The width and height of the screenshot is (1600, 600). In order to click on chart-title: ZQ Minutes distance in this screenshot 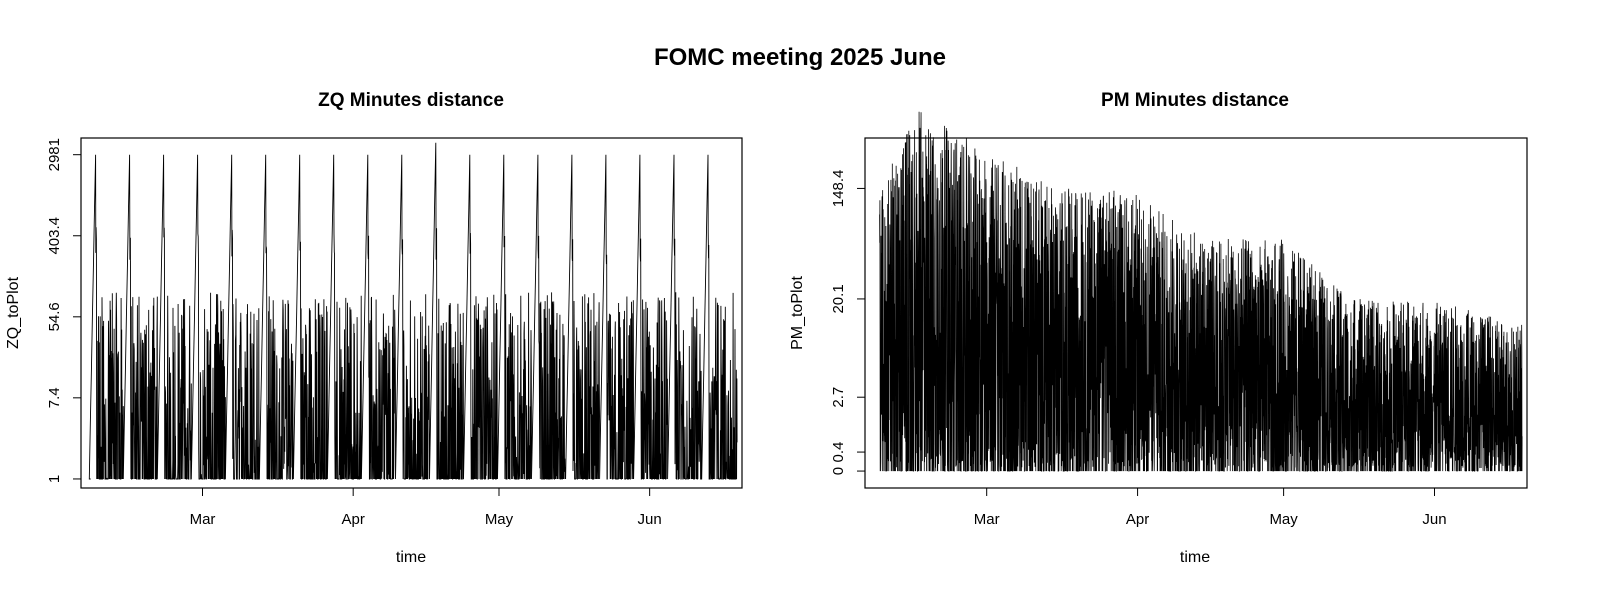, I will do `click(411, 100)`.